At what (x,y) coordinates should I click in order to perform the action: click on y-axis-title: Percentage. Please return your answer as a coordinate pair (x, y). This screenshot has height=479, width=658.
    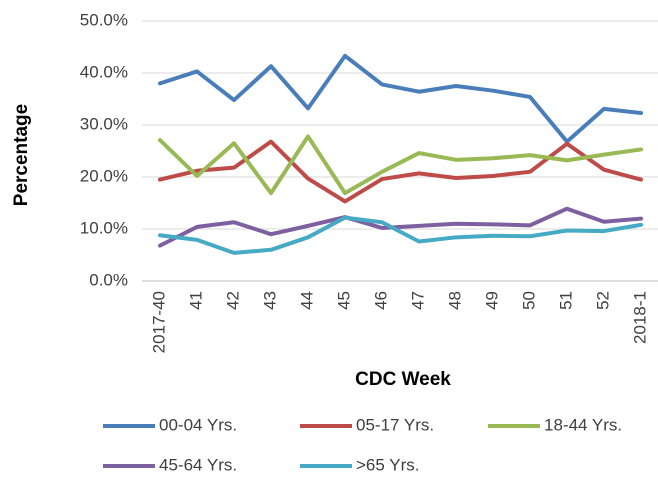
    Looking at the image, I should click on (21, 155).